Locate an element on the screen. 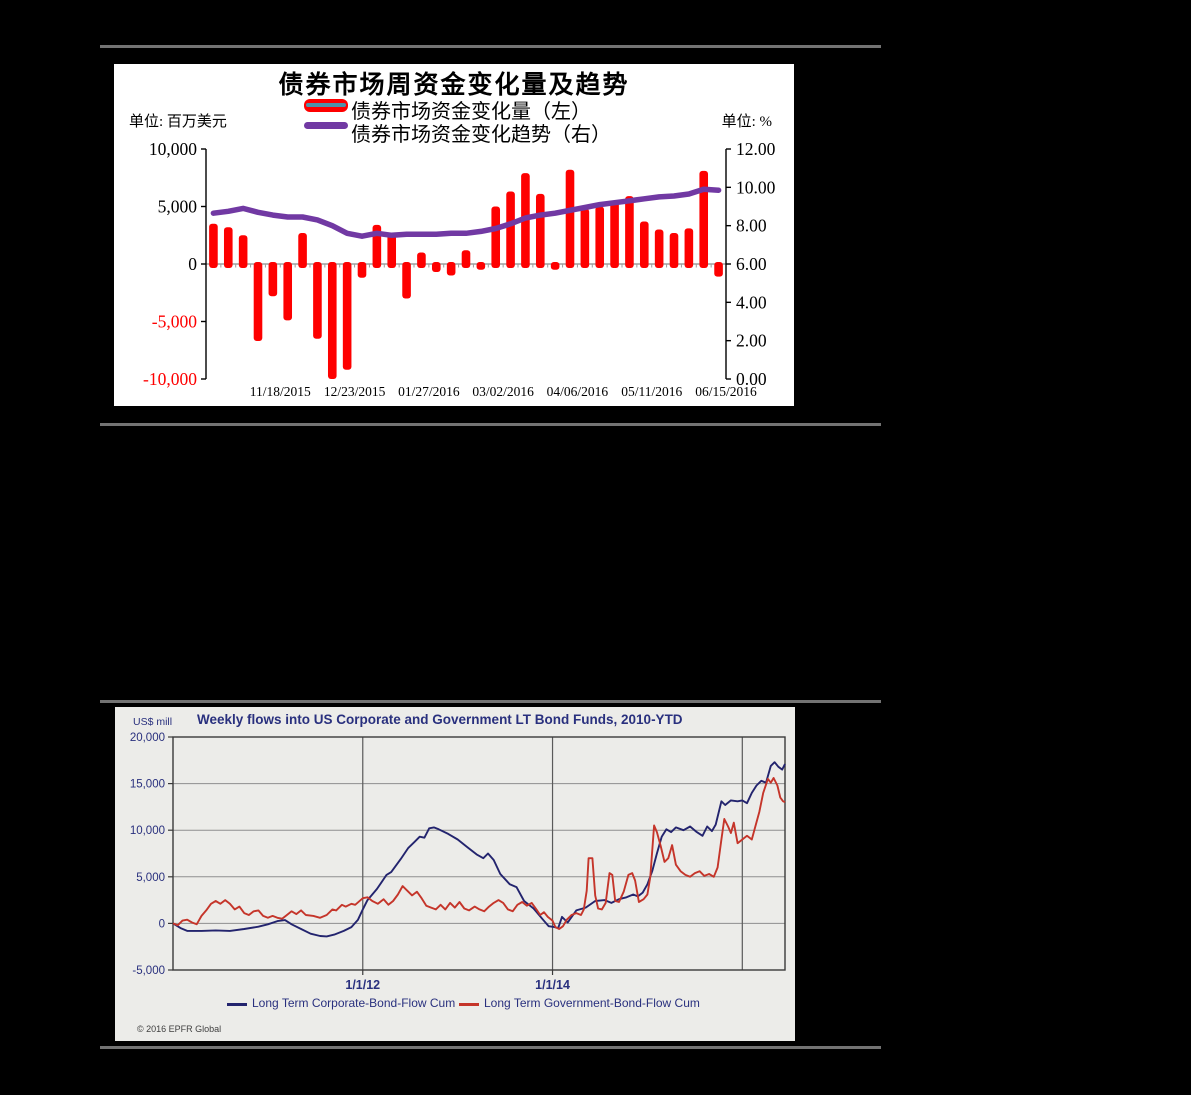 The width and height of the screenshot is (1191, 1095). svg-text: 11/18/2015 is located at coordinates (280, 391).